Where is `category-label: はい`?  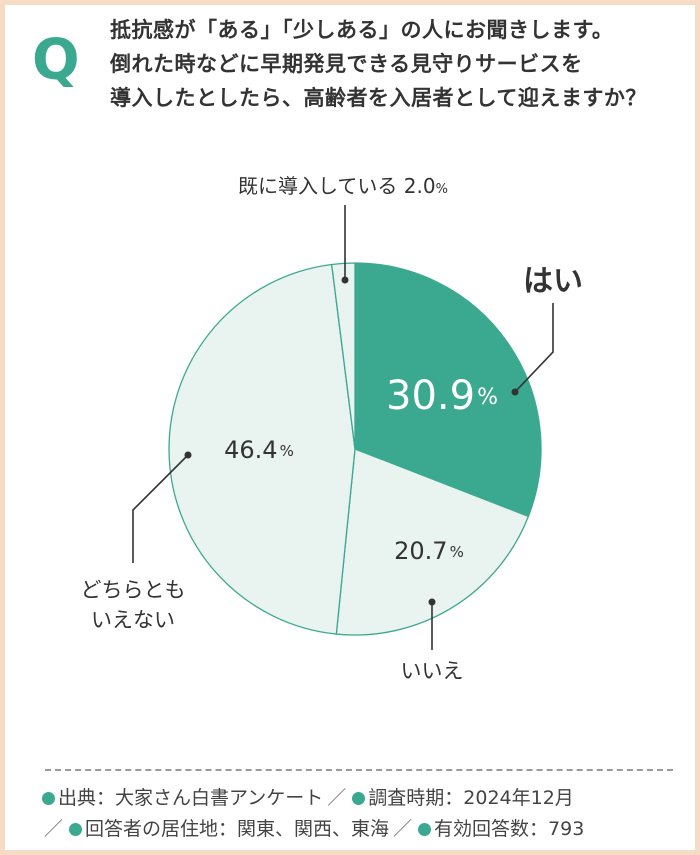
category-label: はい is located at coordinates (553, 281).